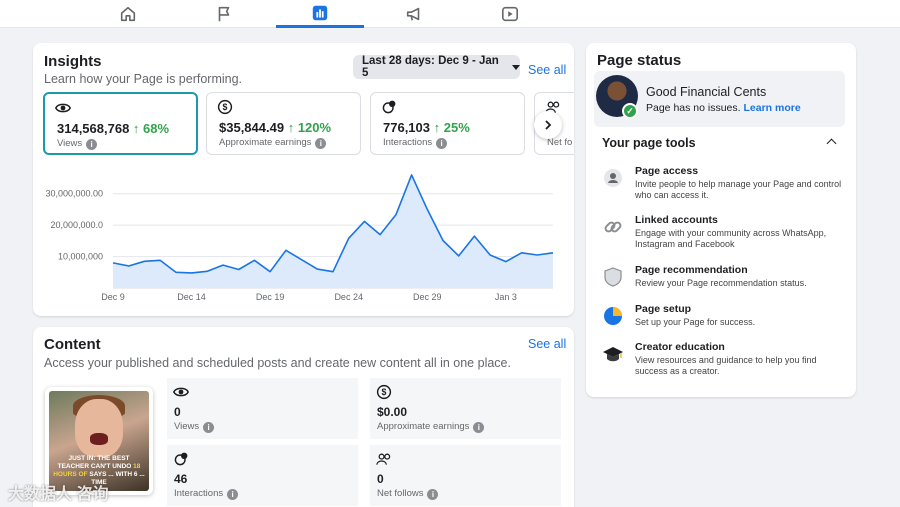 This screenshot has width=900, height=507. What do you see at coordinates (465, 408) in the screenshot?
I see `post-stat-earnings: $ $0.00 Approximate earnings i` at bounding box center [465, 408].